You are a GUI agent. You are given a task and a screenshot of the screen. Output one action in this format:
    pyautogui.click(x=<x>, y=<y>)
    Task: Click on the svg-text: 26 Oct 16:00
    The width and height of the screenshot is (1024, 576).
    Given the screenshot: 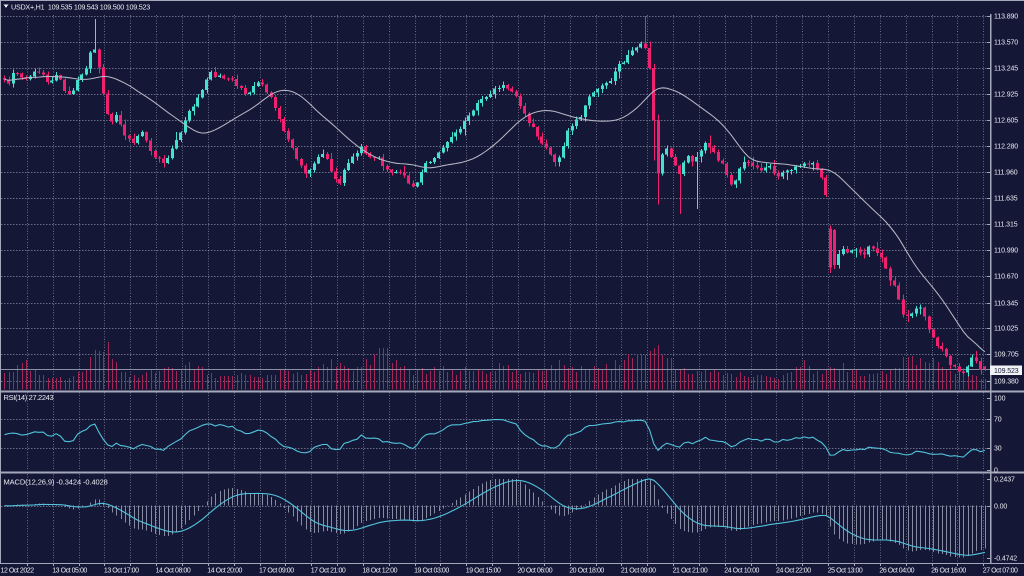 What is the action you would take?
    pyautogui.click(x=948, y=571)
    